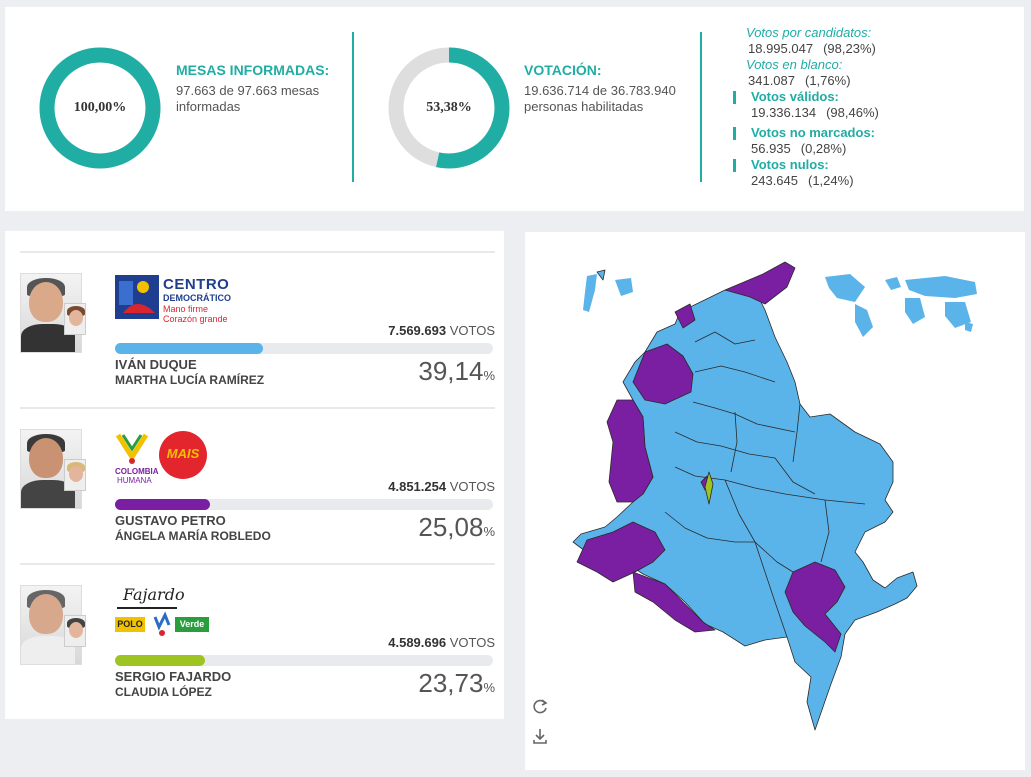  I want to click on party-logos-fajardo: Fajardo POLO Verde, so click(215, 614).